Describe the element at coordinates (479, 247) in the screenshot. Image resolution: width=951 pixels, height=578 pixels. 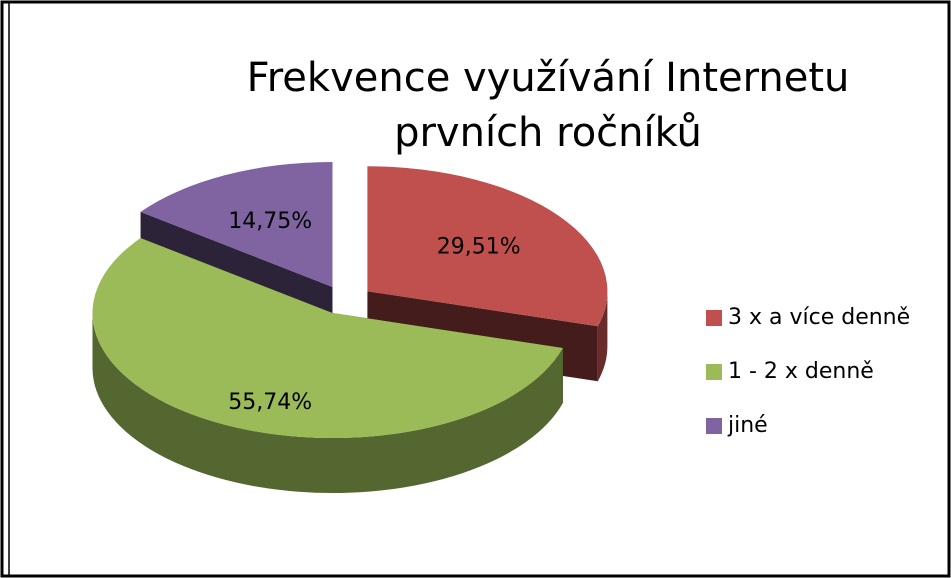
I see `slice-label: 29,51%` at that location.